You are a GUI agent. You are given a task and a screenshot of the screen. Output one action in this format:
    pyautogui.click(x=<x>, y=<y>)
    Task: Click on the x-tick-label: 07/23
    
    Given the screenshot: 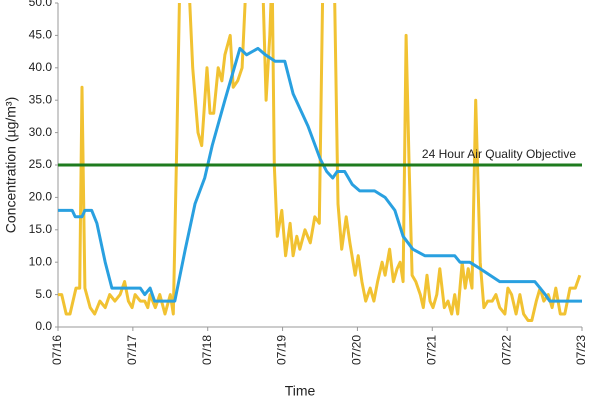 What is the action you would take?
    pyautogui.click(x=581, y=350)
    